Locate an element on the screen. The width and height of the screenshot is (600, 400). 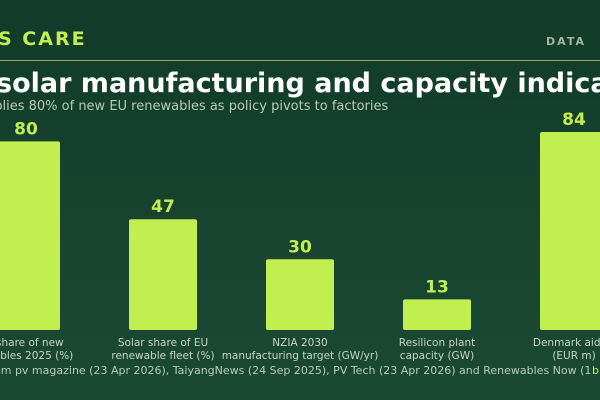
category-label-3-line-0: Resilicon plant is located at coordinates (437, 343).